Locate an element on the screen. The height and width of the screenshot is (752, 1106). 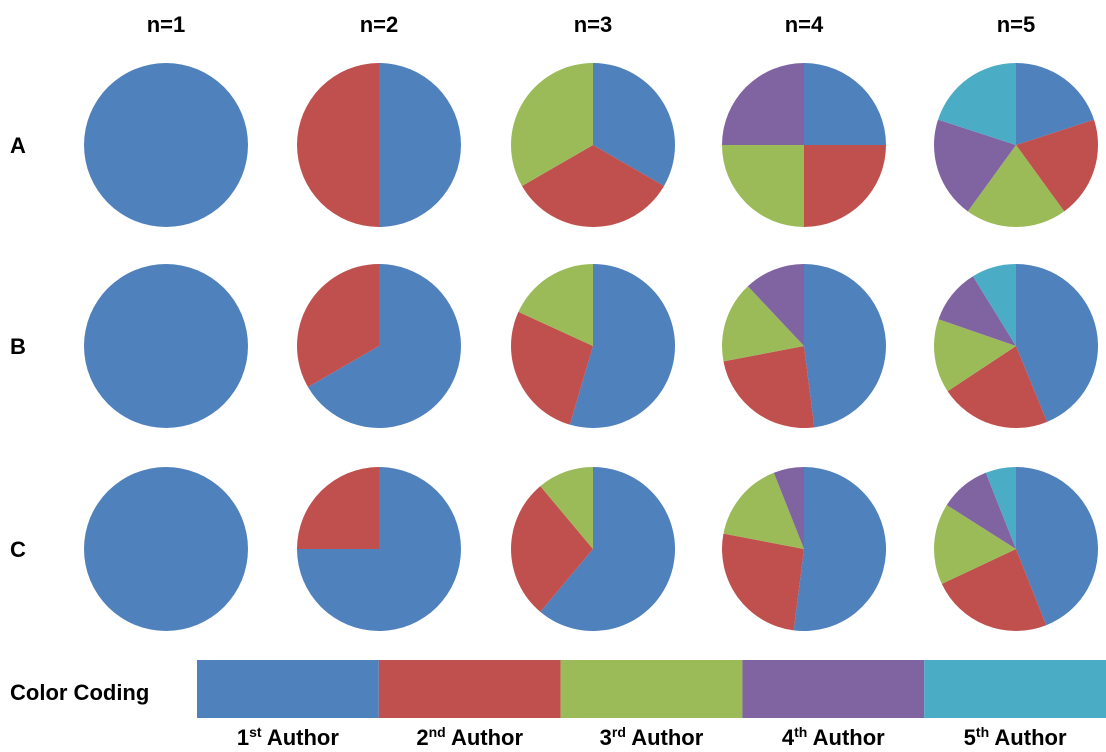
legend-swatches is located at coordinates (651, 689).